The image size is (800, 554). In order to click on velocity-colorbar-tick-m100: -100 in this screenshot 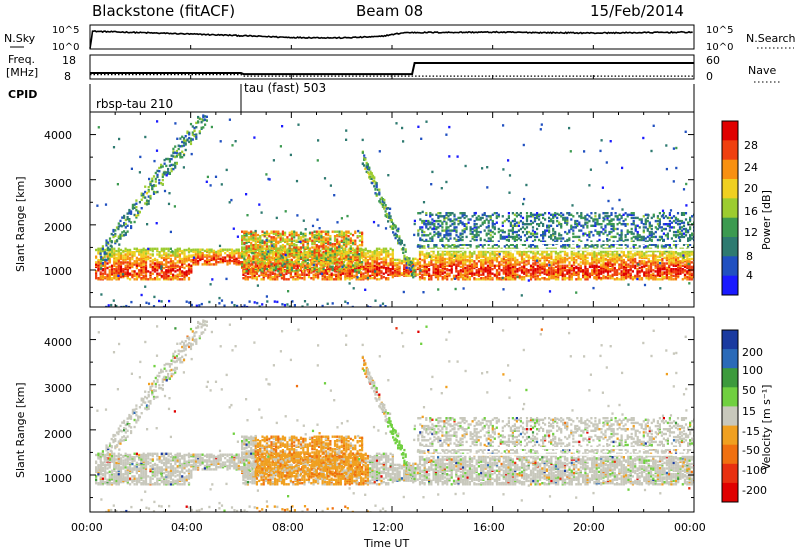, I will do `click(754, 470)`.